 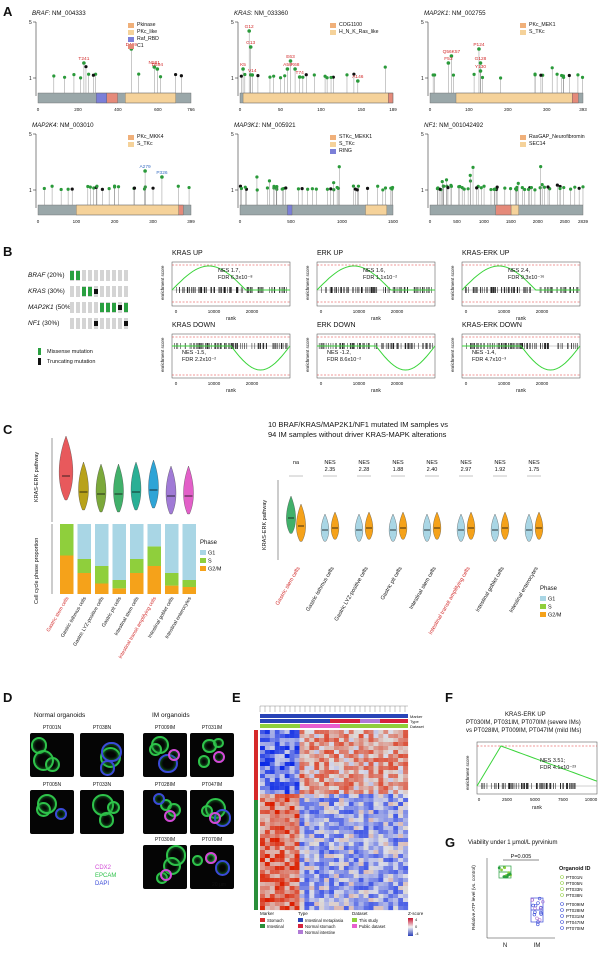 I want to click on x-tick-end: 189, so click(x=393, y=109).